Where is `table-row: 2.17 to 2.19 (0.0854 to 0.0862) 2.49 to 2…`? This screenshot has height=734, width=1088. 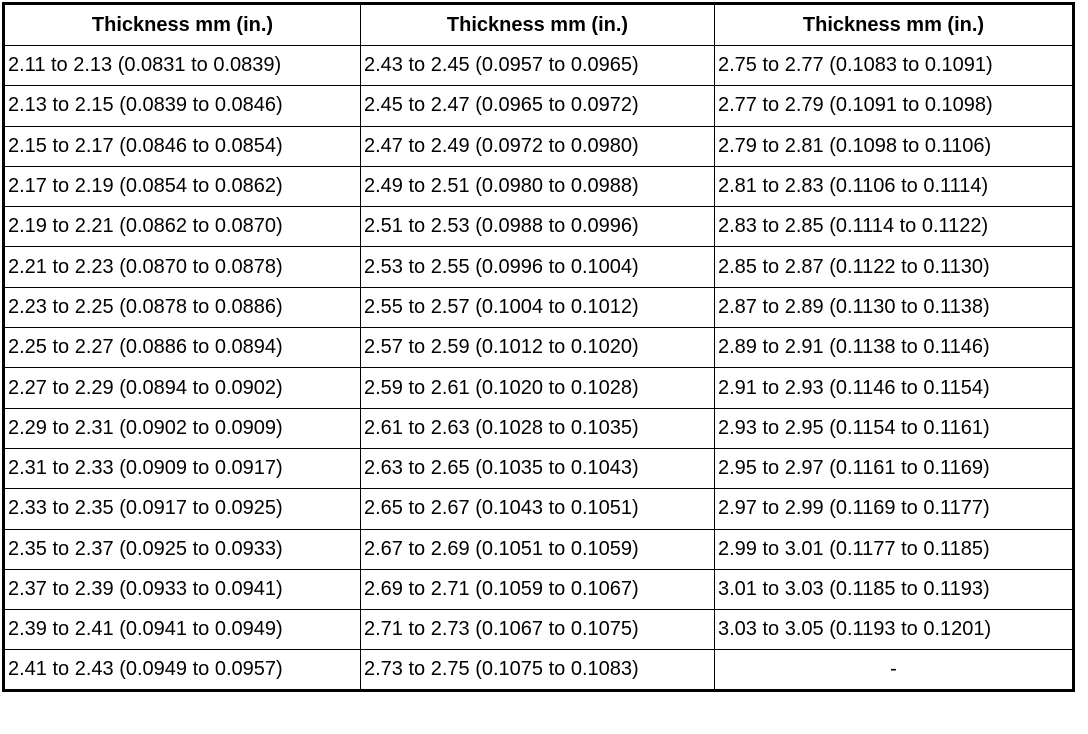
table-row: 2.17 to 2.19 (0.0854 to 0.0862) 2.49 to 2… is located at coordinates (538, 186).